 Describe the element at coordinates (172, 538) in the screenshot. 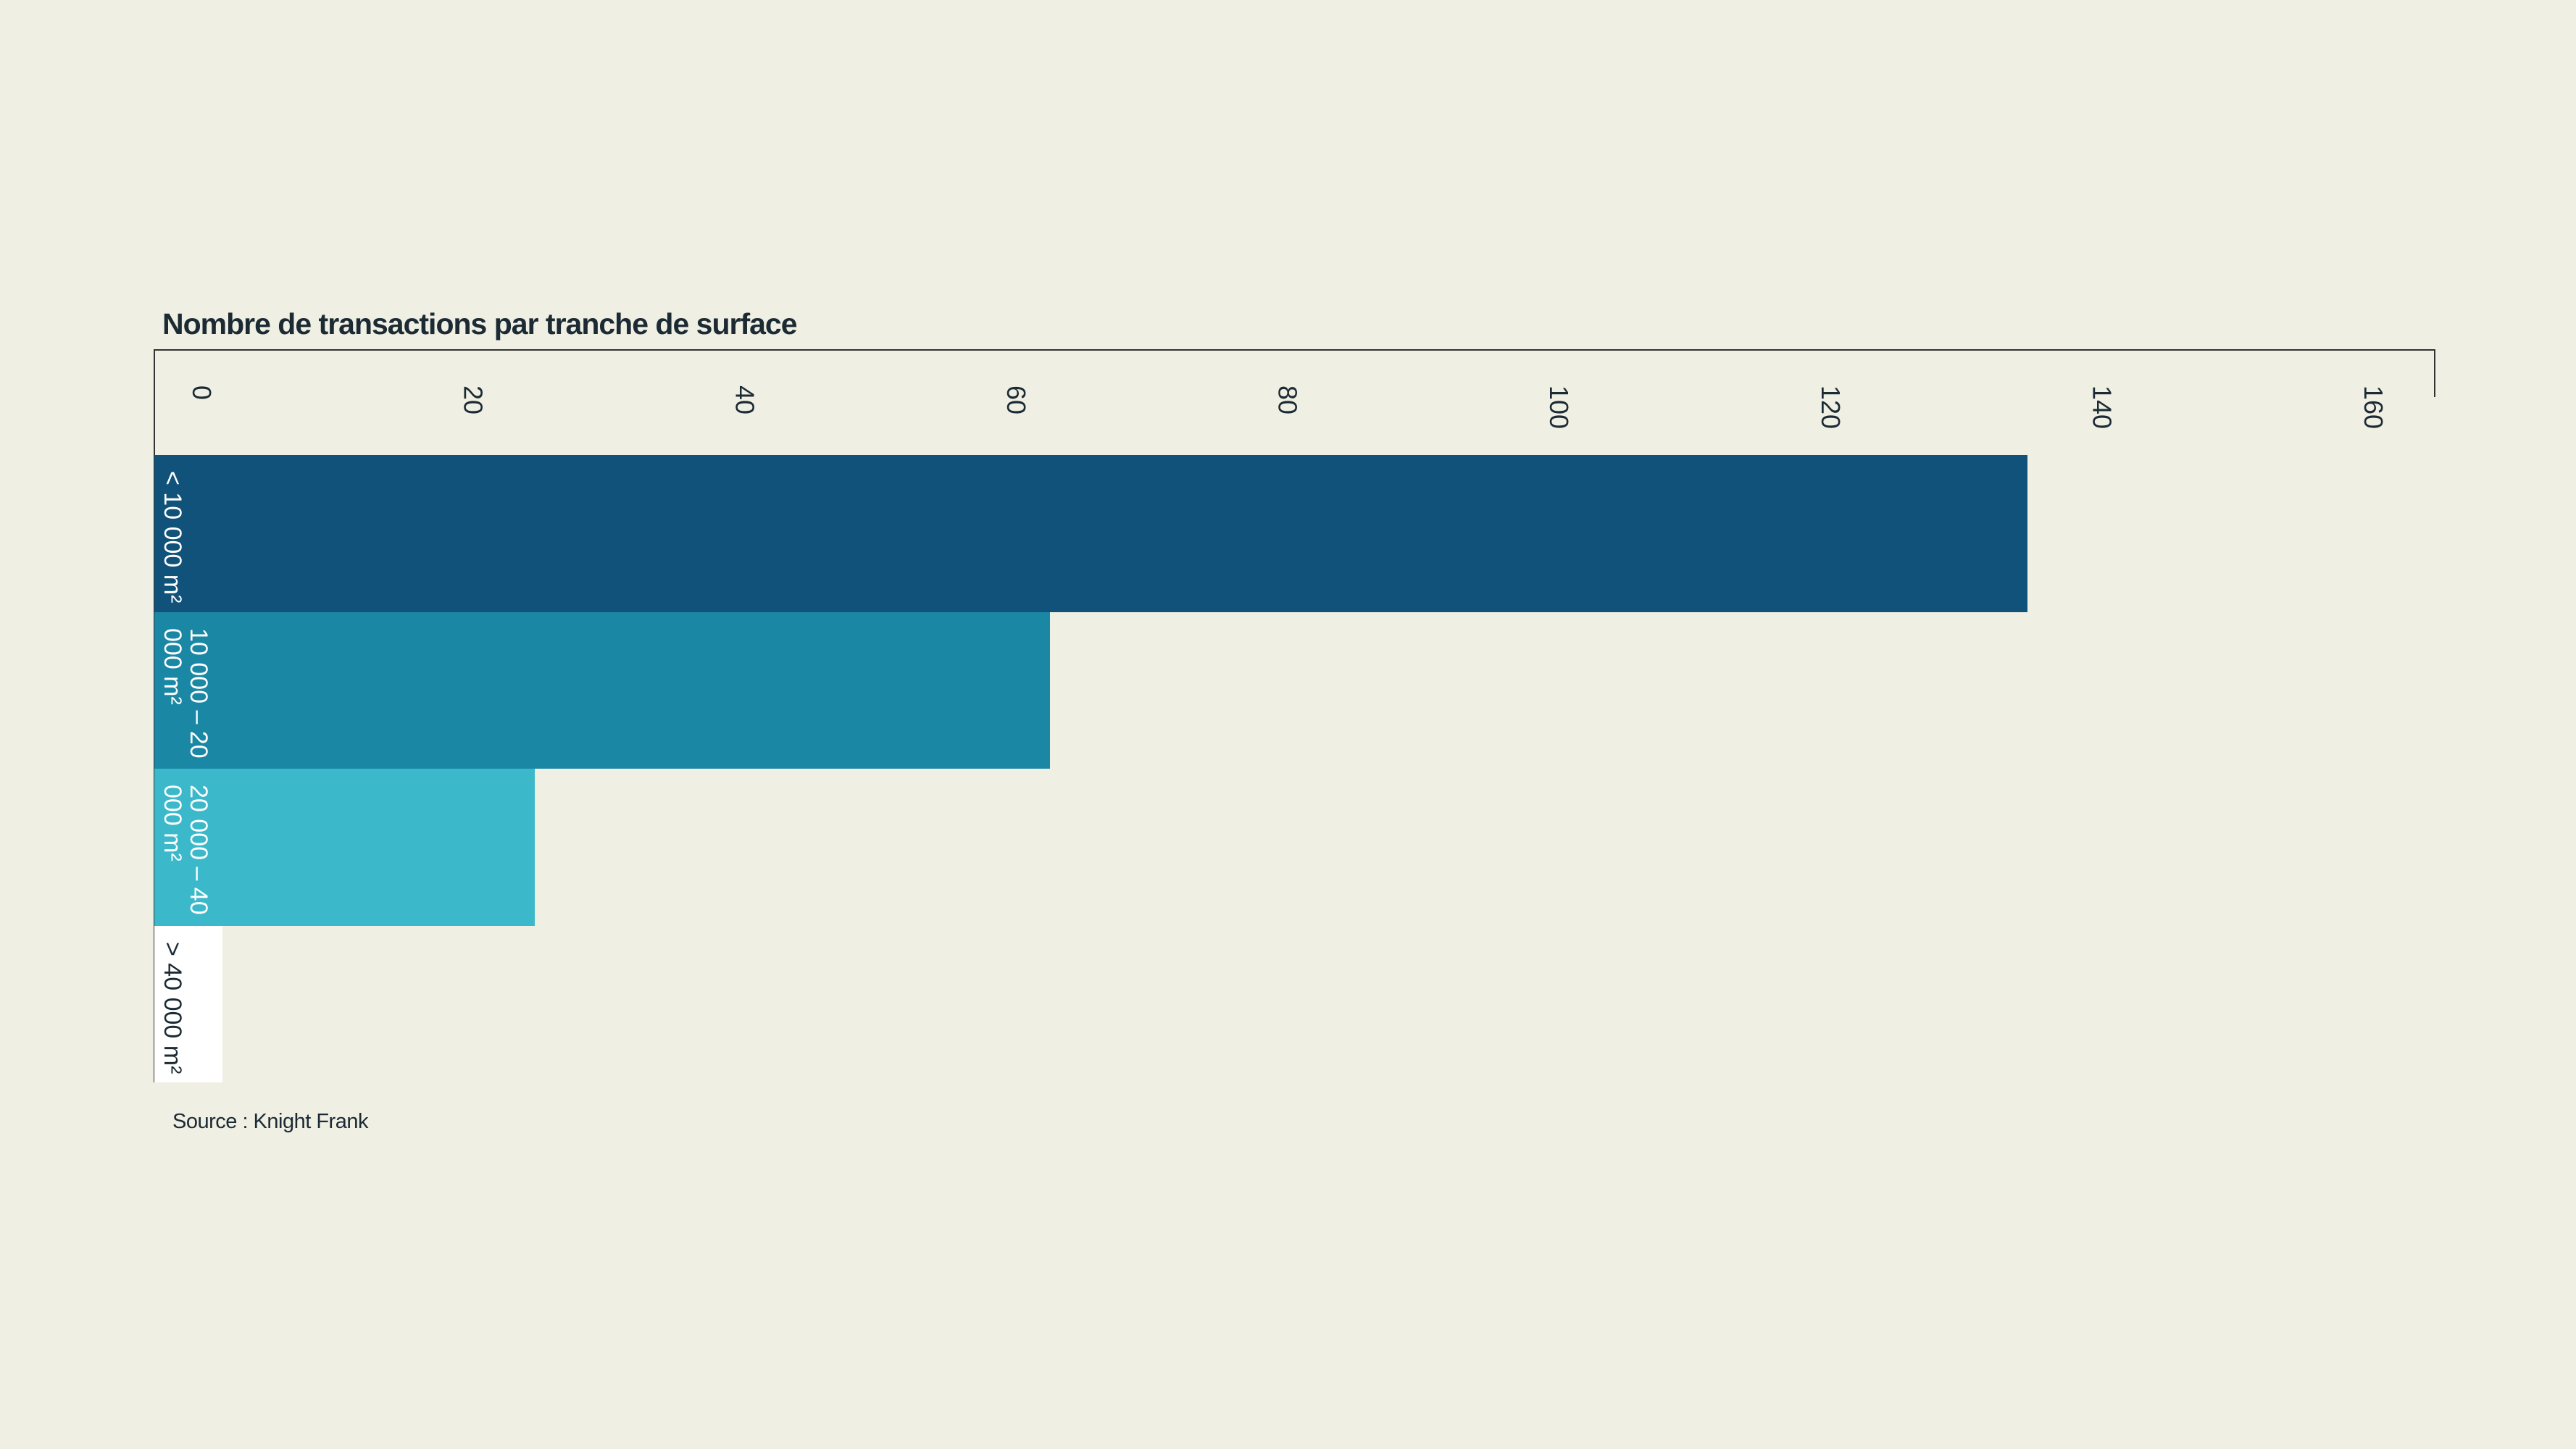

I see `category-label: < 10 000 m²` at that location.